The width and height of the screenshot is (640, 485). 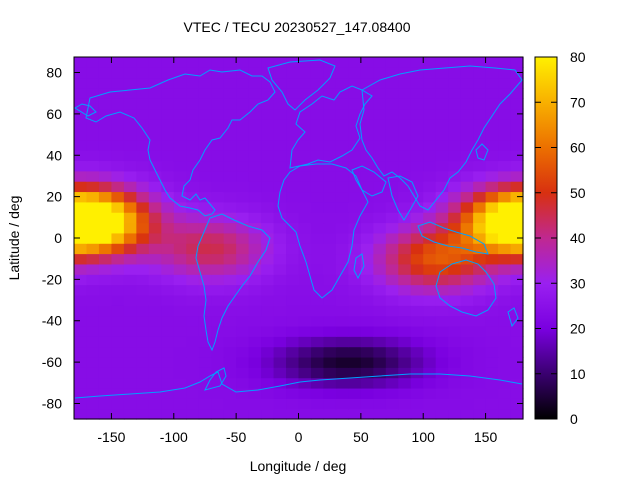 I want to click on x-tick-label: 50, so click(x=361, y=437).